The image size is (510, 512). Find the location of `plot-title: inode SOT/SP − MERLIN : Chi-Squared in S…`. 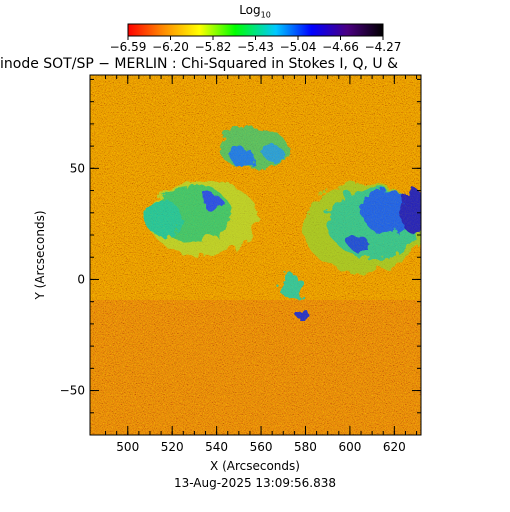

plot-title: inode SOT/SP − MERLIN : Chi-Squared in S… is located at coordinates (199, 64).